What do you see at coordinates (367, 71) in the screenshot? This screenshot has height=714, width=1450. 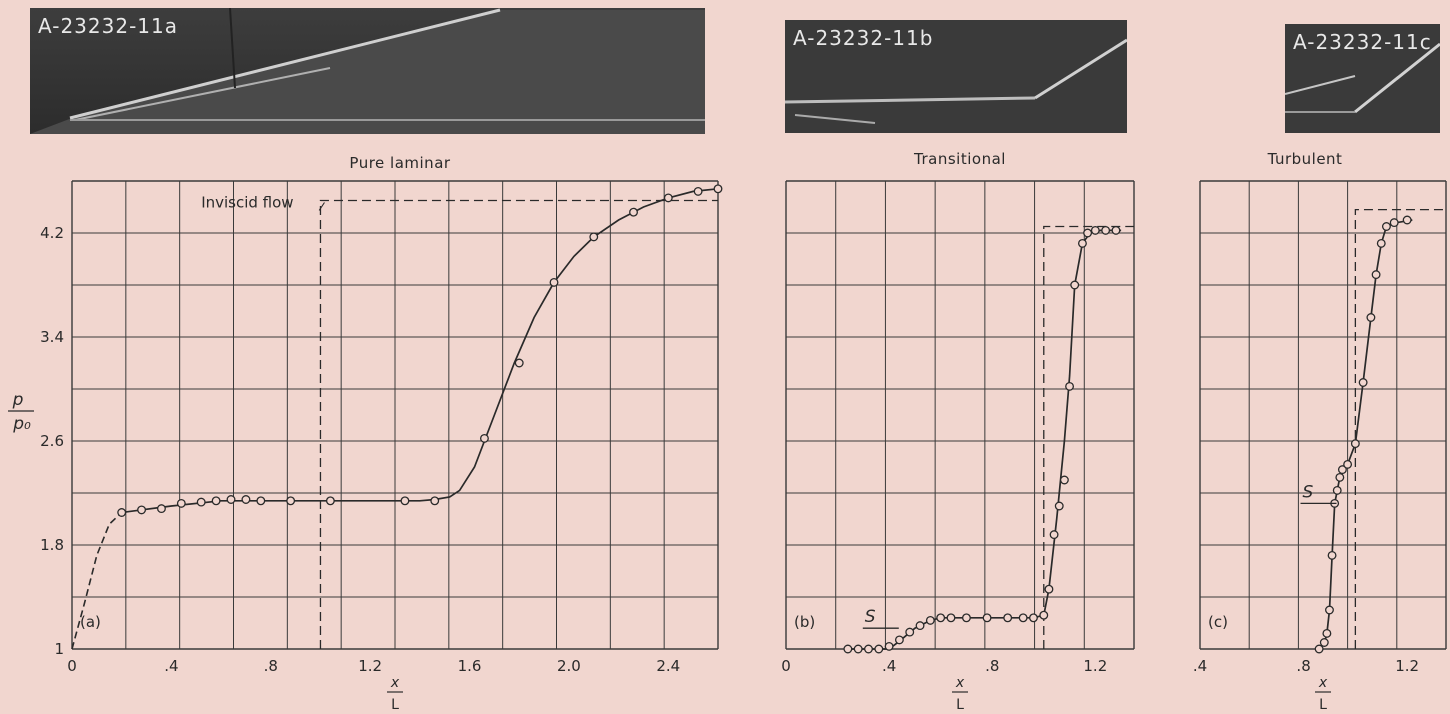 I see `schlieren-photo-a: A-23232-11a` at bounding box center [367, 71].